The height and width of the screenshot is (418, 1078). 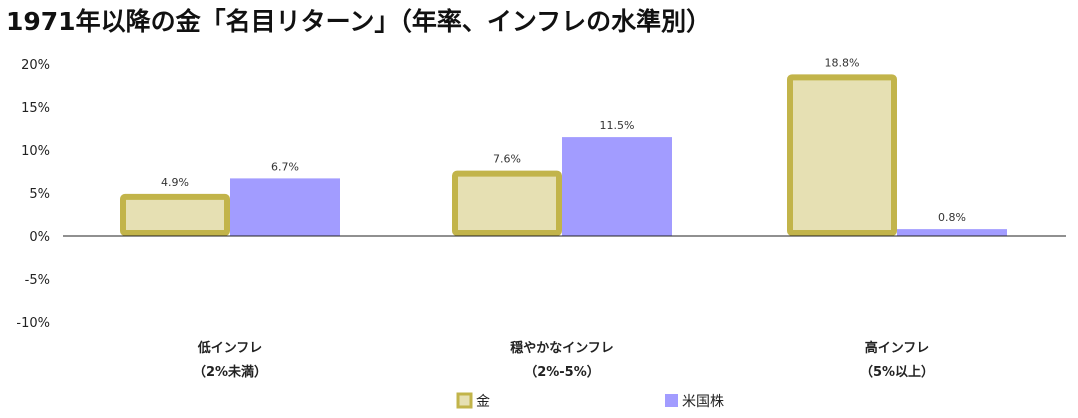 I want to click on y-tick-label: 5%, so click(x=39, y=194).